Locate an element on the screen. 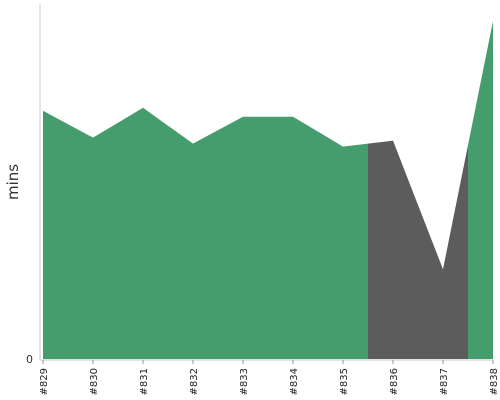 The image size is (500, 400). x-tick-label: #833 is located at coordinates (244, 381).